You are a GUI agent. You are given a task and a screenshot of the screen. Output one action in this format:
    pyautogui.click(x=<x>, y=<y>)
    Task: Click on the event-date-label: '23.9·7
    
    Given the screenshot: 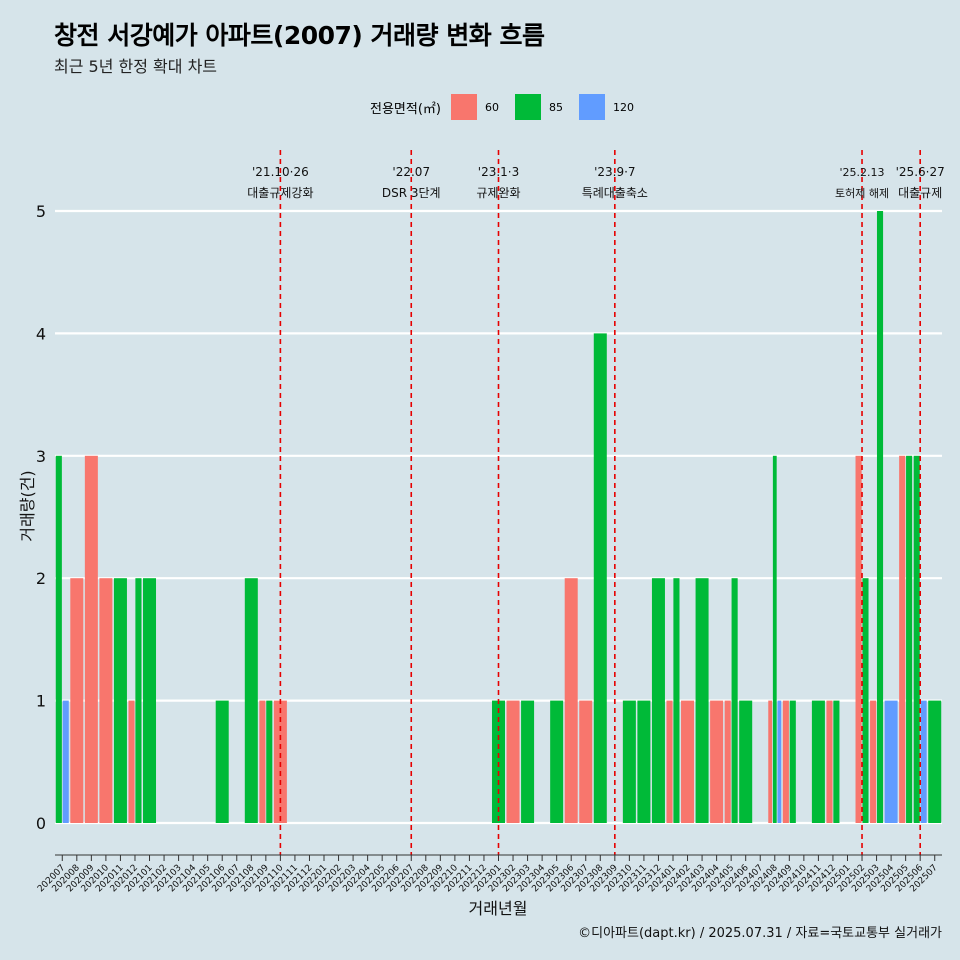 What is the action you would take?
    pyautogui.click(x=614, y=172)
    